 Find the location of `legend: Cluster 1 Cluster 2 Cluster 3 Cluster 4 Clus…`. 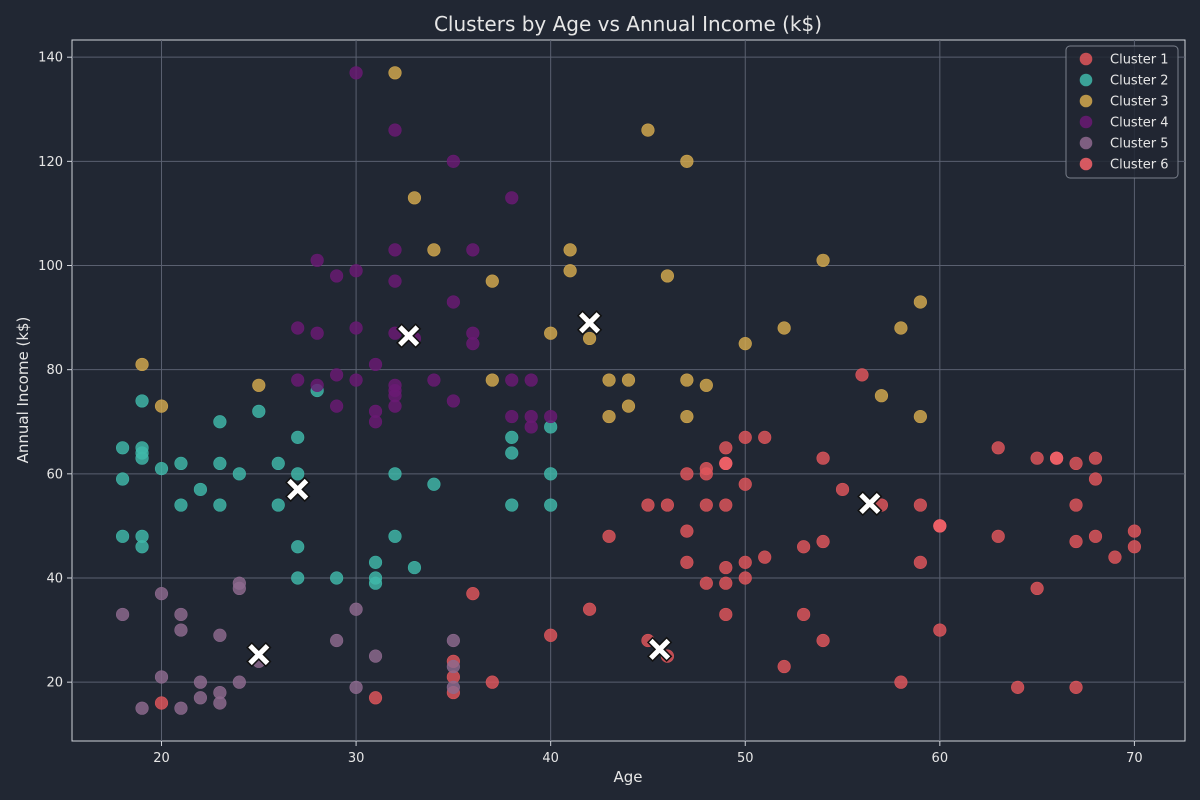

legend: Cluster 1 Cluster 2 Cluster 3 Cluster 4 Clus… is located at coordinates (1122, 112).